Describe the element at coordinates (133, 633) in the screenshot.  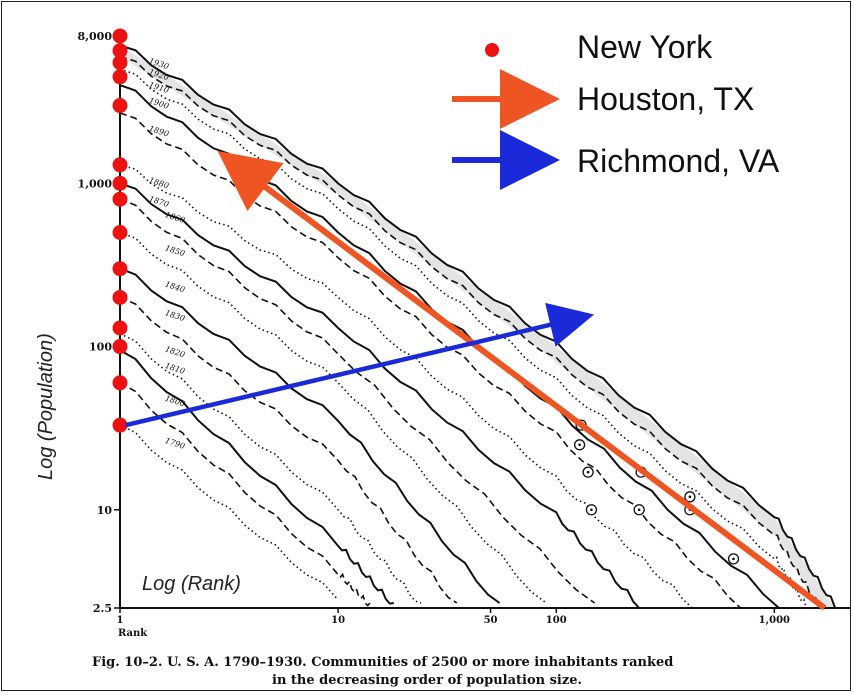
I see `rank-label: Rank` at that location.